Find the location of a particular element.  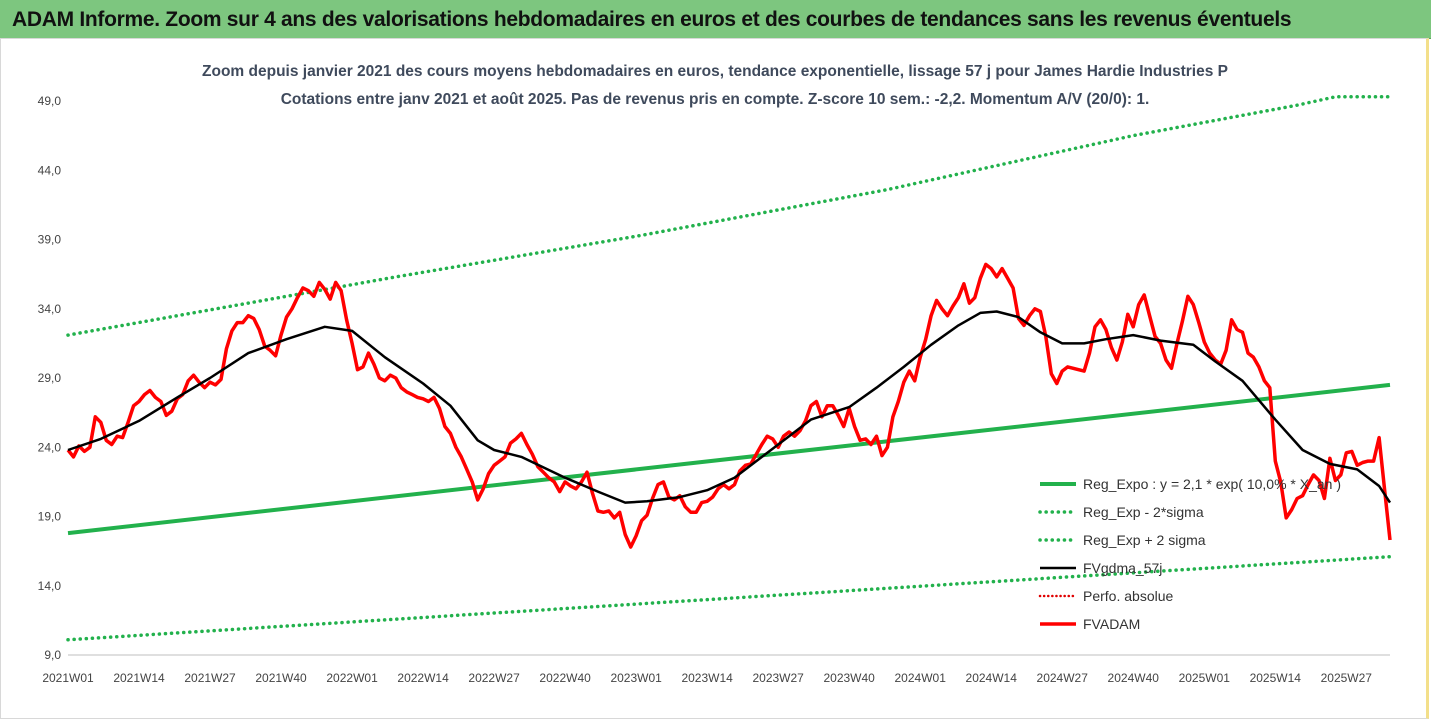

x-tick-label: 2023W01 is located at coordinates (636, 678).